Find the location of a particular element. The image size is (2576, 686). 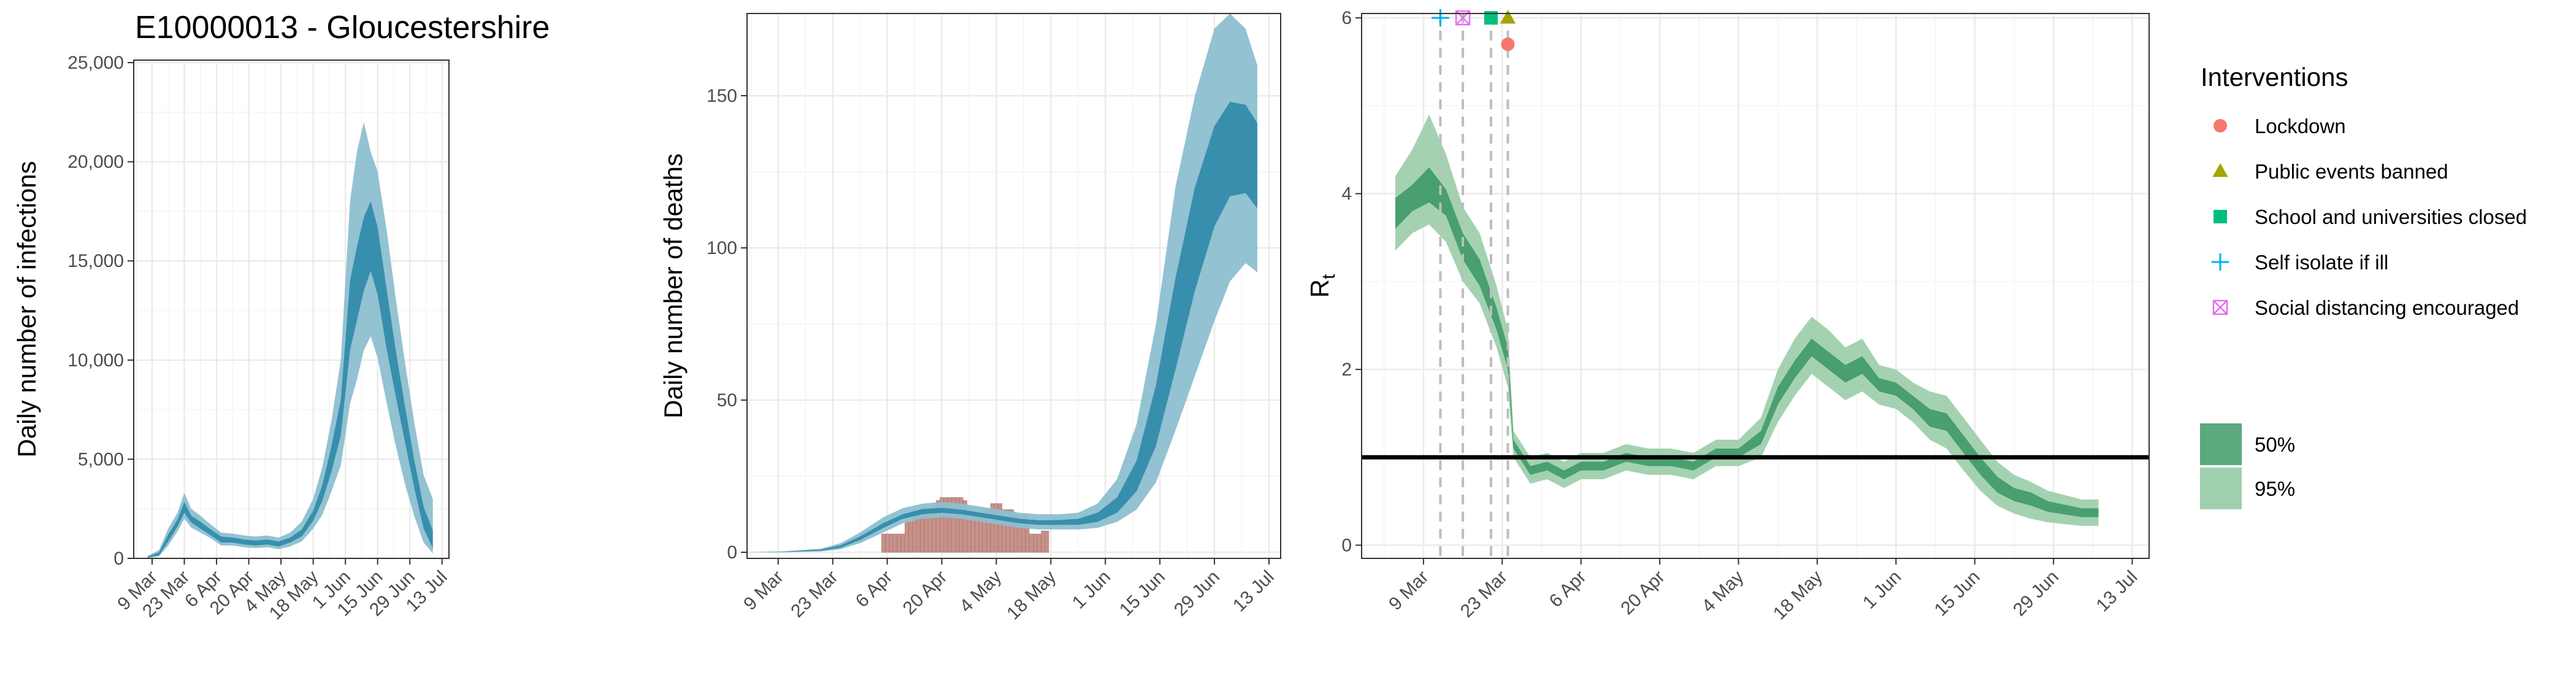

infections-plot-border is located at coordinates (291, 309).